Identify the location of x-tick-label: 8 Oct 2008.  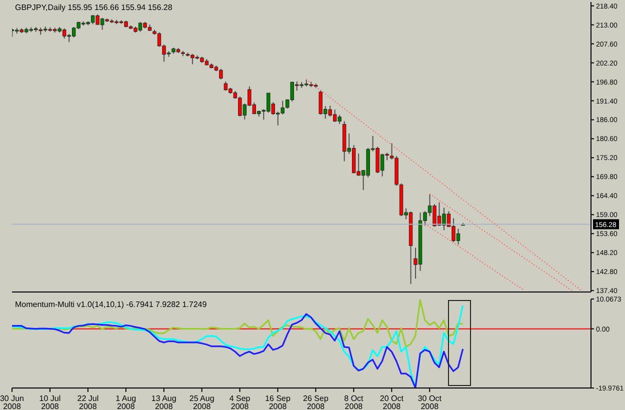
(354, 402).